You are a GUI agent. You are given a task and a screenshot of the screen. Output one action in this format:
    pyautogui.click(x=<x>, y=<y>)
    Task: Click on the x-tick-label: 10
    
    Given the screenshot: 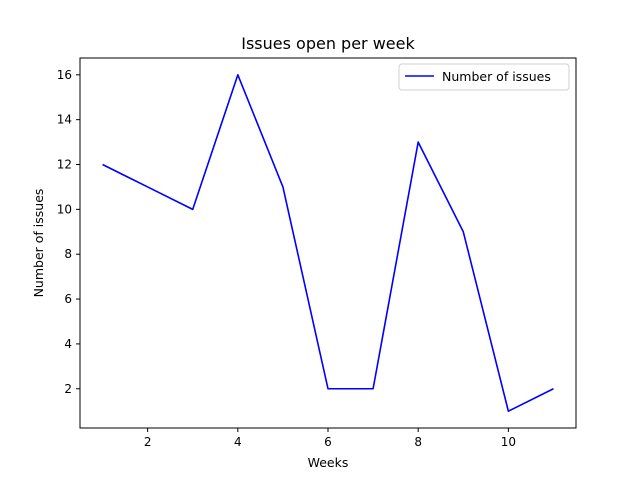 What is the action you would take?
    pyautogui.click(x=508, y=442)
    